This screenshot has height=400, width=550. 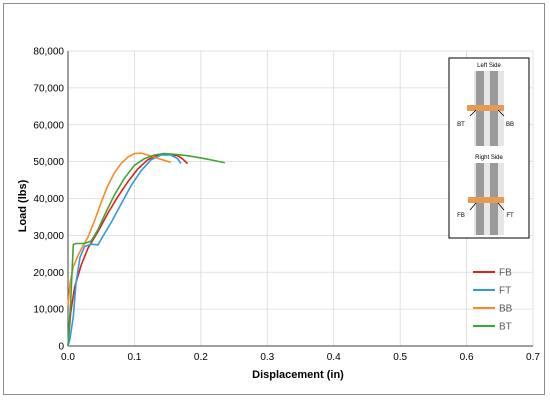 What do you see at coordinates (48, 162) in the screenshot?
I see `y-tick-label: 50,000` at bounding box center [48, 162].